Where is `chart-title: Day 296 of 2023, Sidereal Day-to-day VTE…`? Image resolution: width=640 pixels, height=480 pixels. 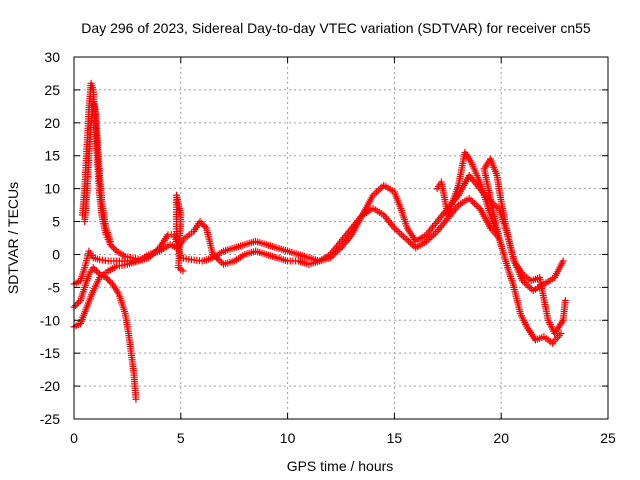 chart-title: Day 296 of 2023, Sidereal Day-to-day VTE… is located at coordinates (336, 28).